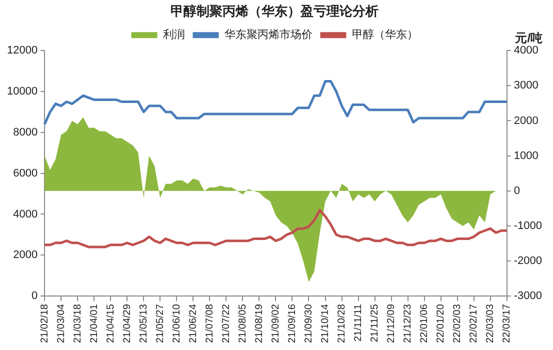 This screenshot has width=553, height=350. Describe the element at coordinates (210, 324) in the screenshot. I see `x-tick-label: 21/07/08` at that location.